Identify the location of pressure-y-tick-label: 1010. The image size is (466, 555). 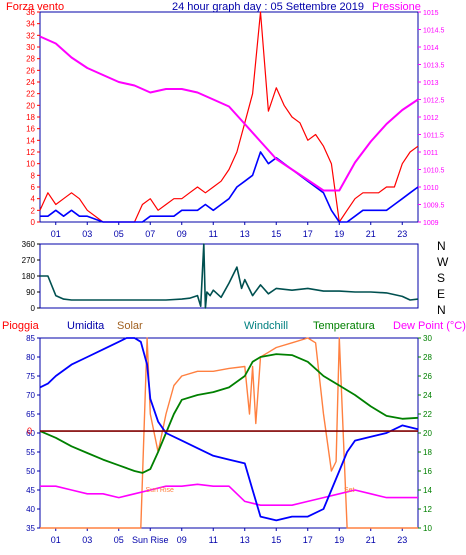
(431, 188).